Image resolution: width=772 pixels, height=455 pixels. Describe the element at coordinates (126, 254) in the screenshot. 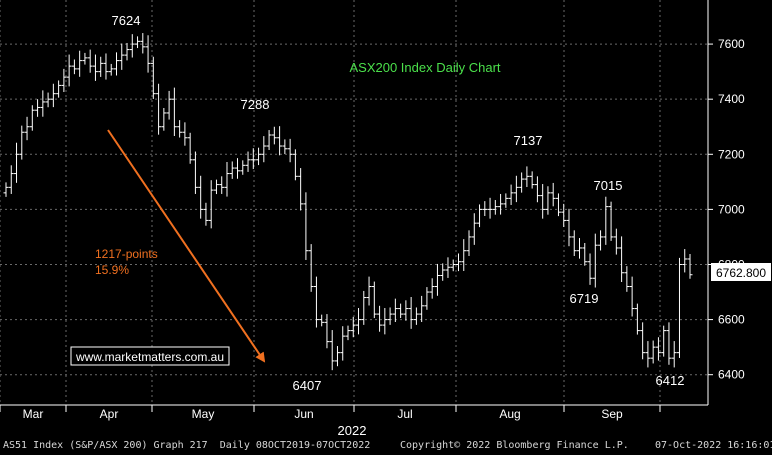

I see `decline-points-label: 1217-points` at that location.